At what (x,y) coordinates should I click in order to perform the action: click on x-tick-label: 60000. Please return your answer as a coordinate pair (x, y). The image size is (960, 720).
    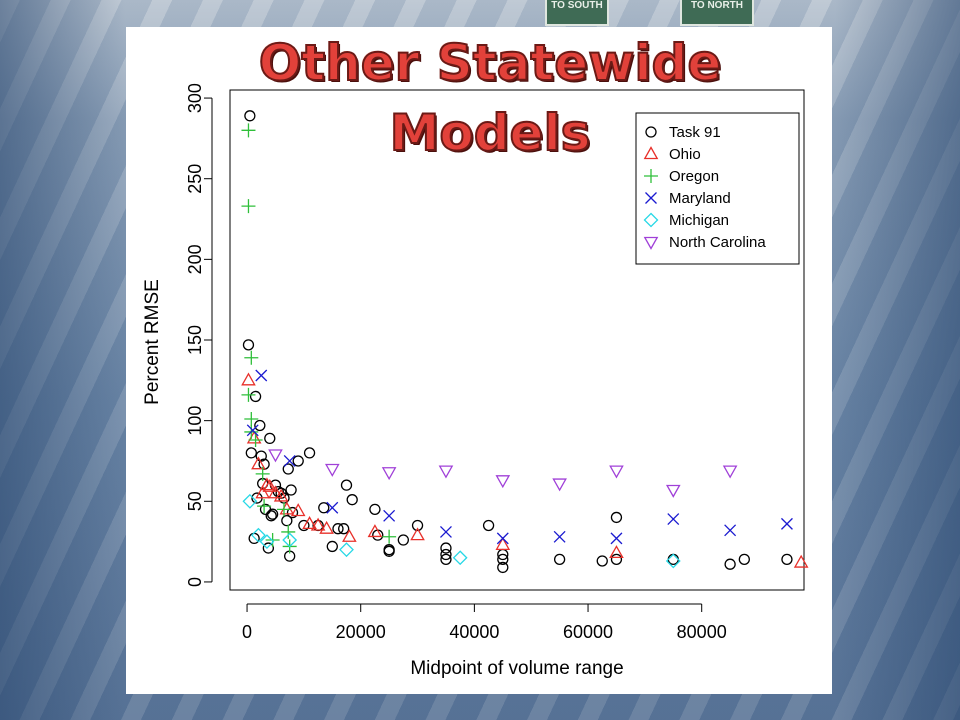
    Looking at the image, I should click on (588, 632).